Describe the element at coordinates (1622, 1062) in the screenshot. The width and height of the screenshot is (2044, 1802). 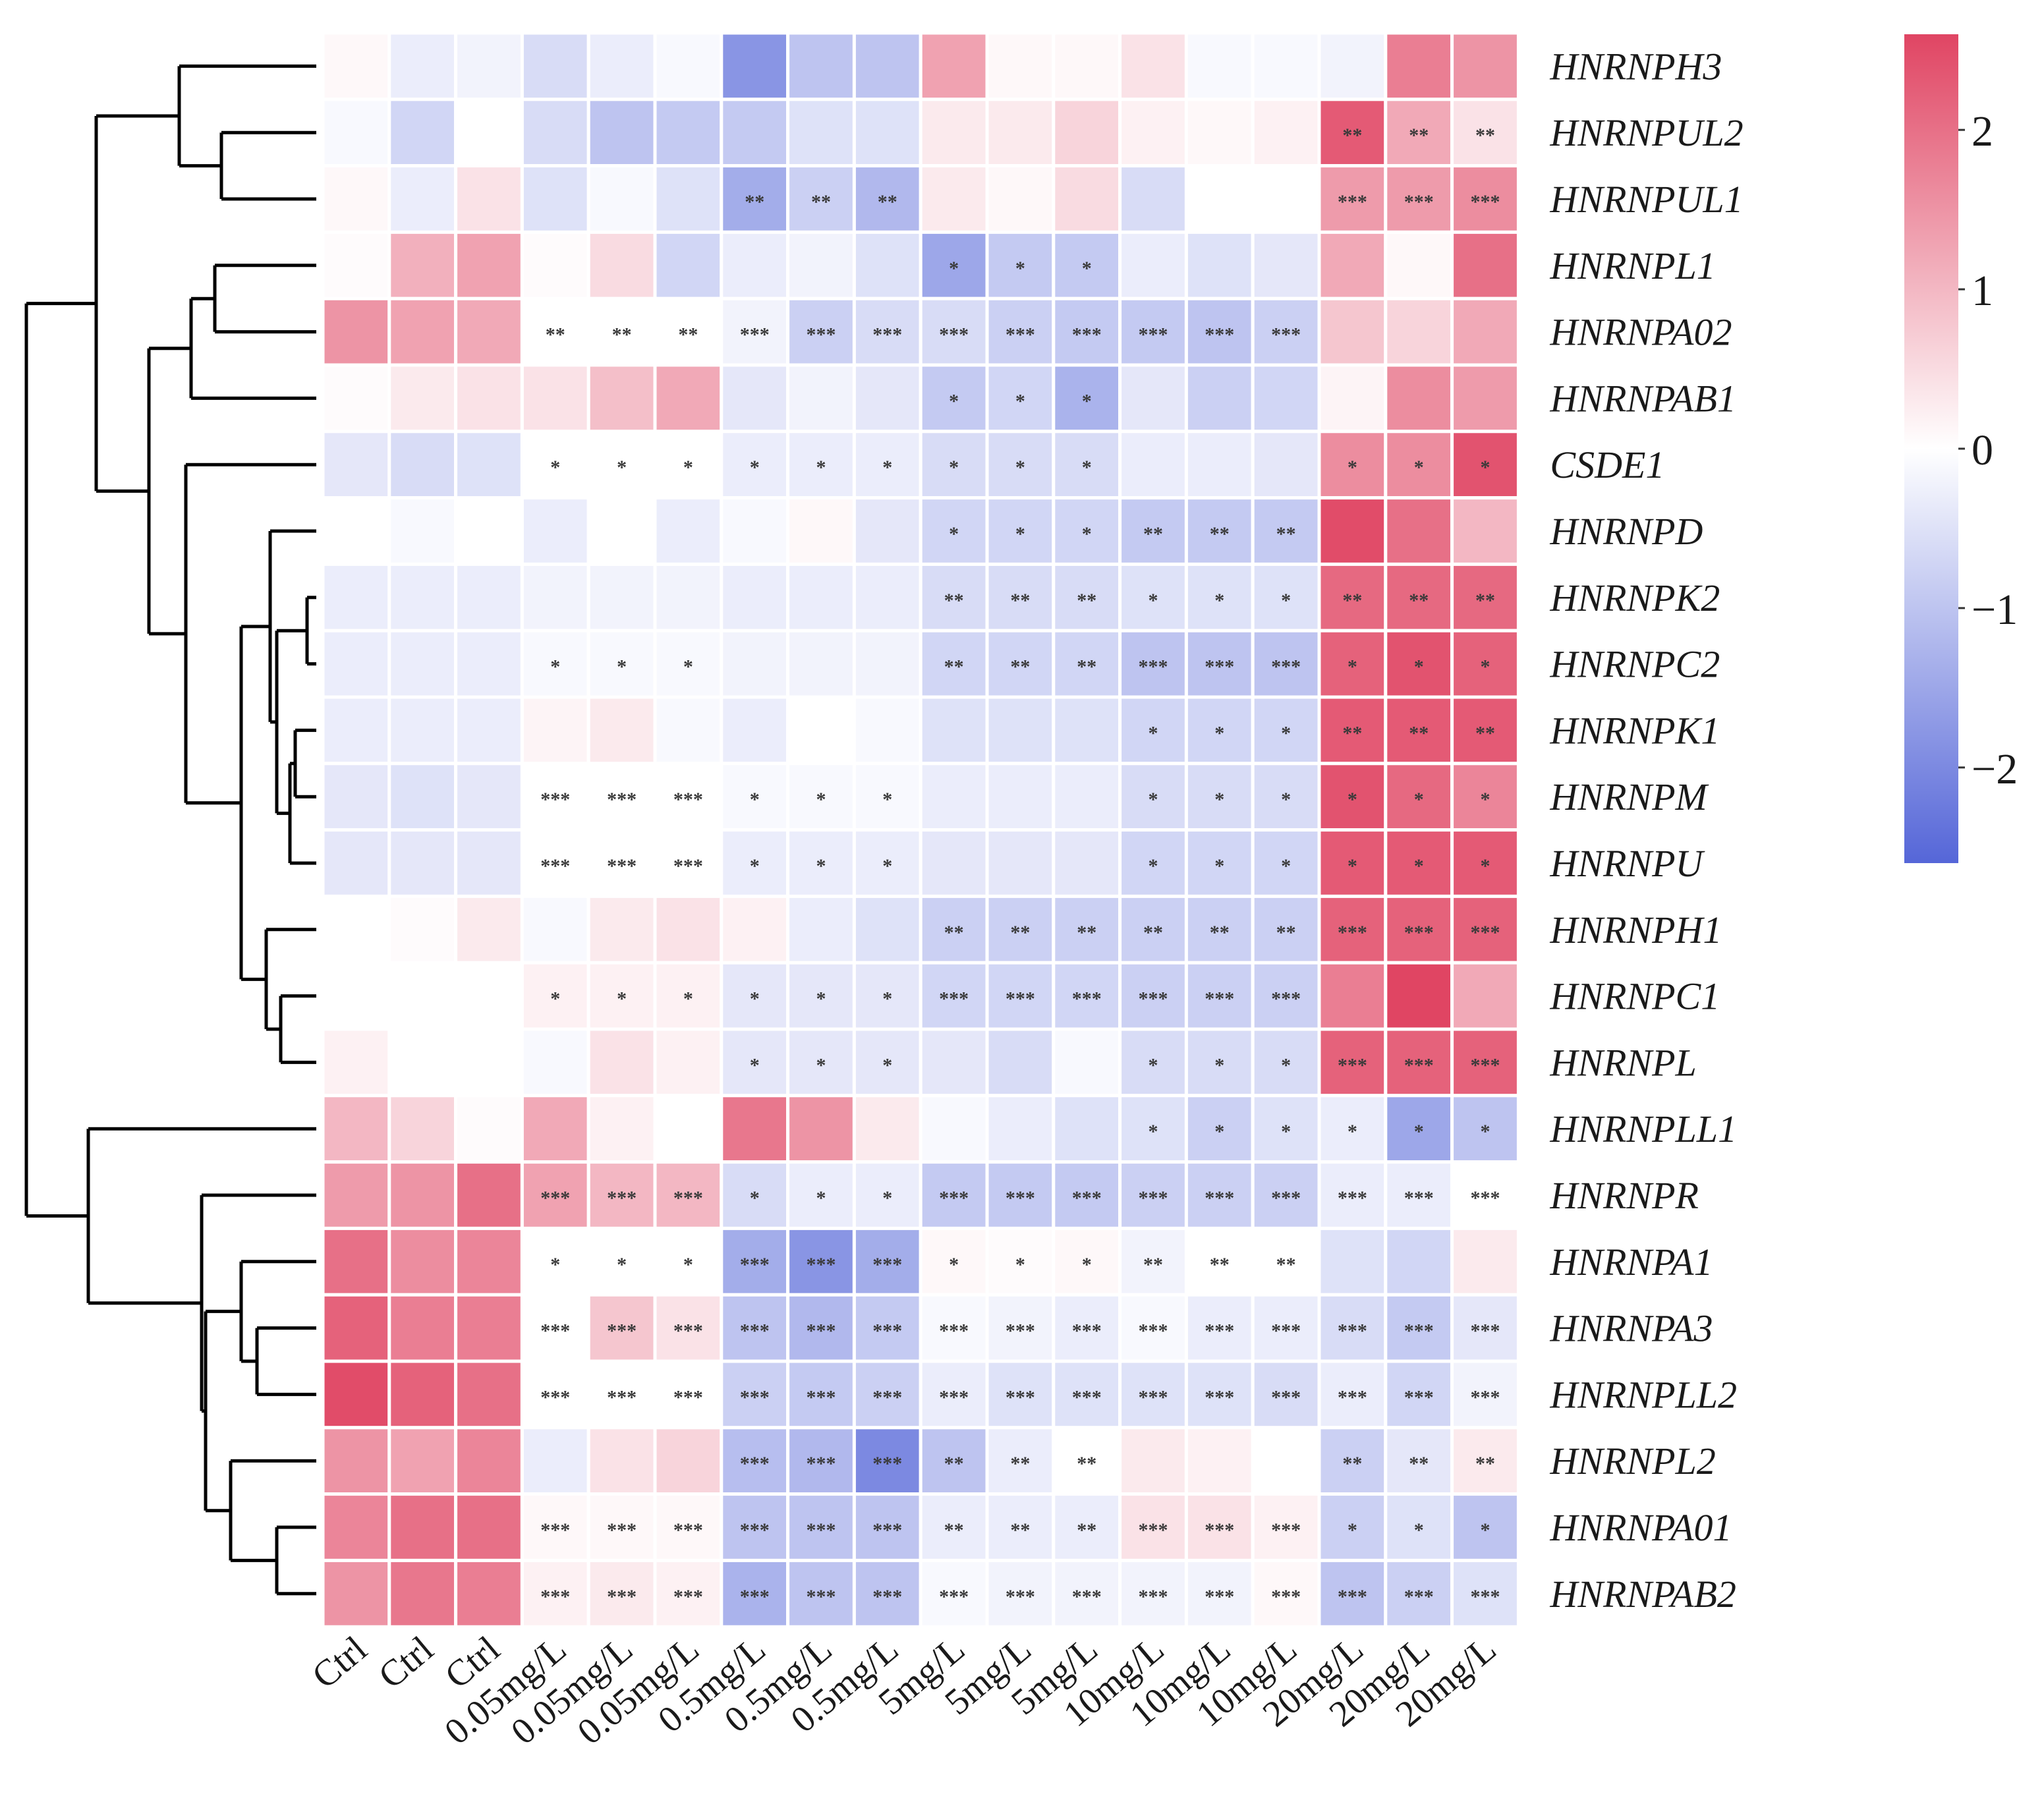
I see `row-label: HNRNPL` at that location.